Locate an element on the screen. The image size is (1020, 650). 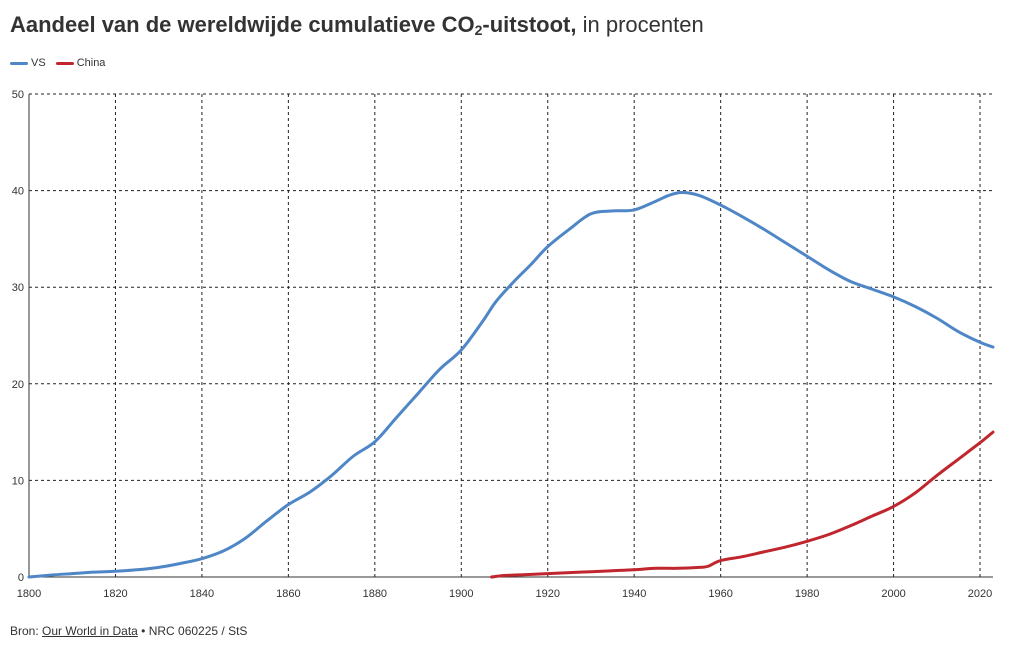
legend-item-vs: VS is located at coordinates (28, 63).